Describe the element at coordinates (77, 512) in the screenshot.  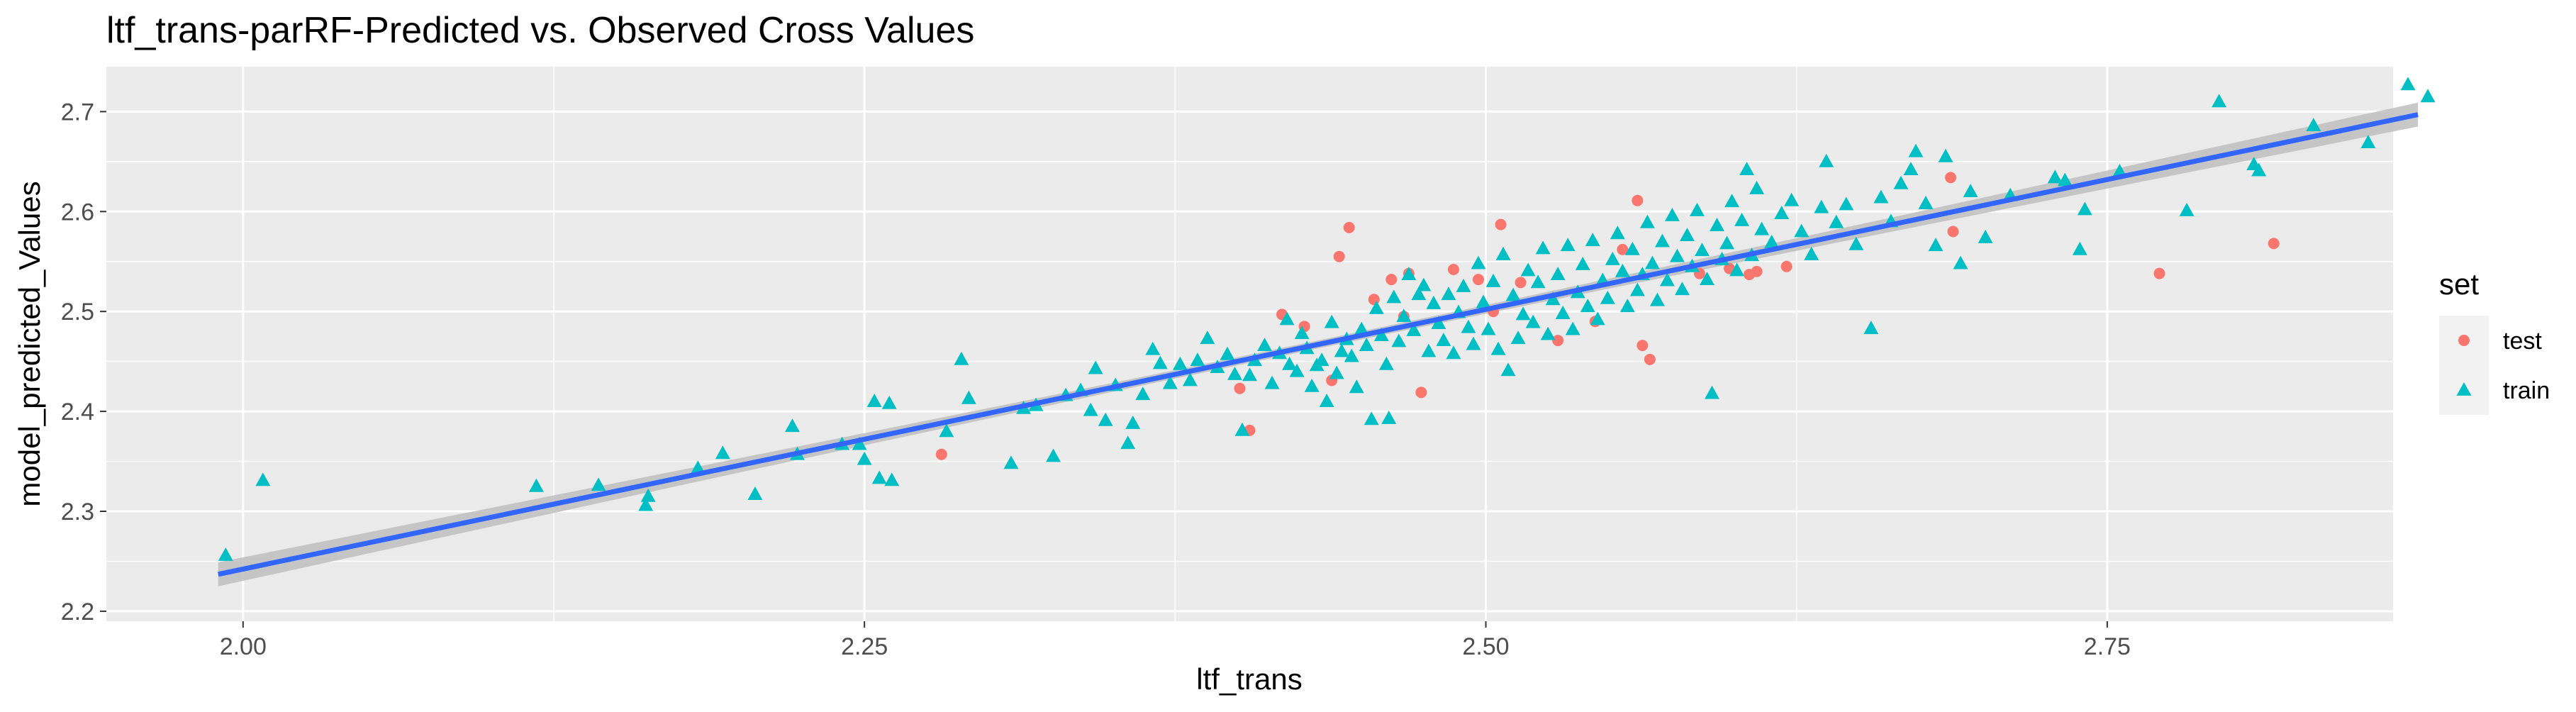
I see `y-tick-label: 2.3` at that location.